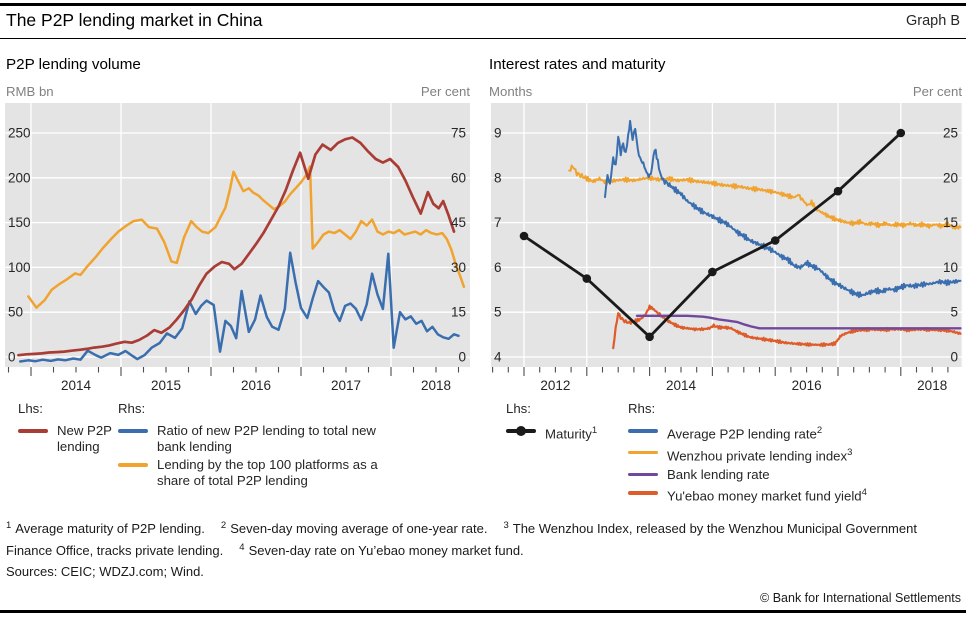  Describe the element at coordinates (242, 547) in the screenshot. I see `footnote-marker: 4` at that location.